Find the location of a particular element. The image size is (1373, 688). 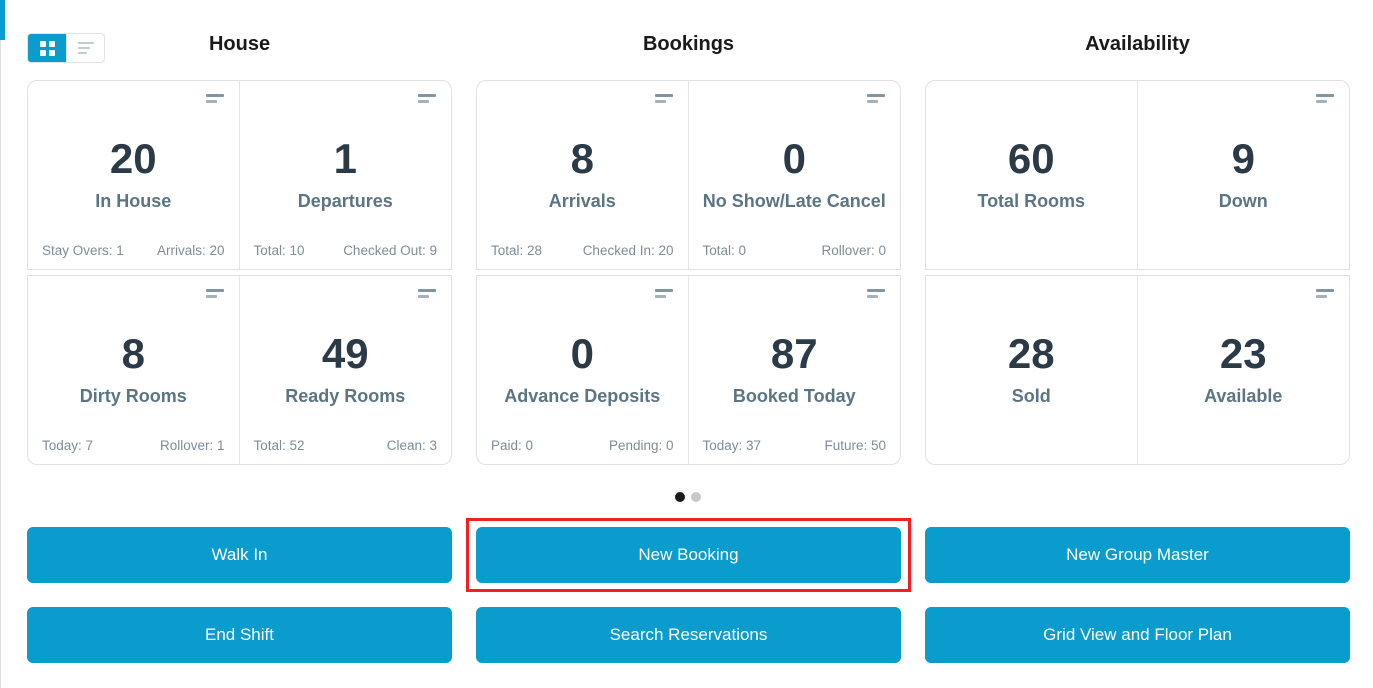

card-label: Booked Today is located at coordinates (794, 396).